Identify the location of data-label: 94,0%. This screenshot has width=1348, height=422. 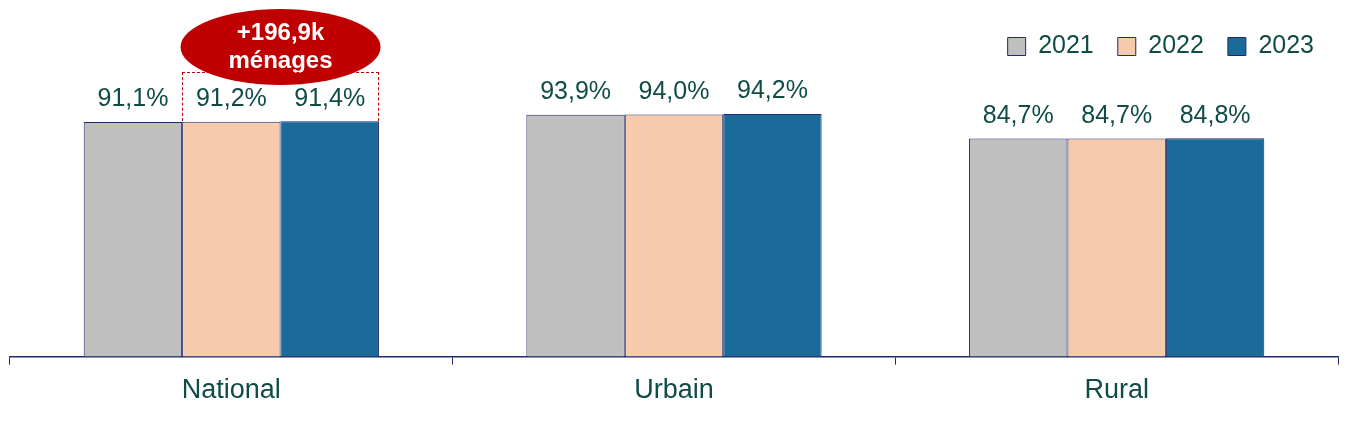
(674, 89).